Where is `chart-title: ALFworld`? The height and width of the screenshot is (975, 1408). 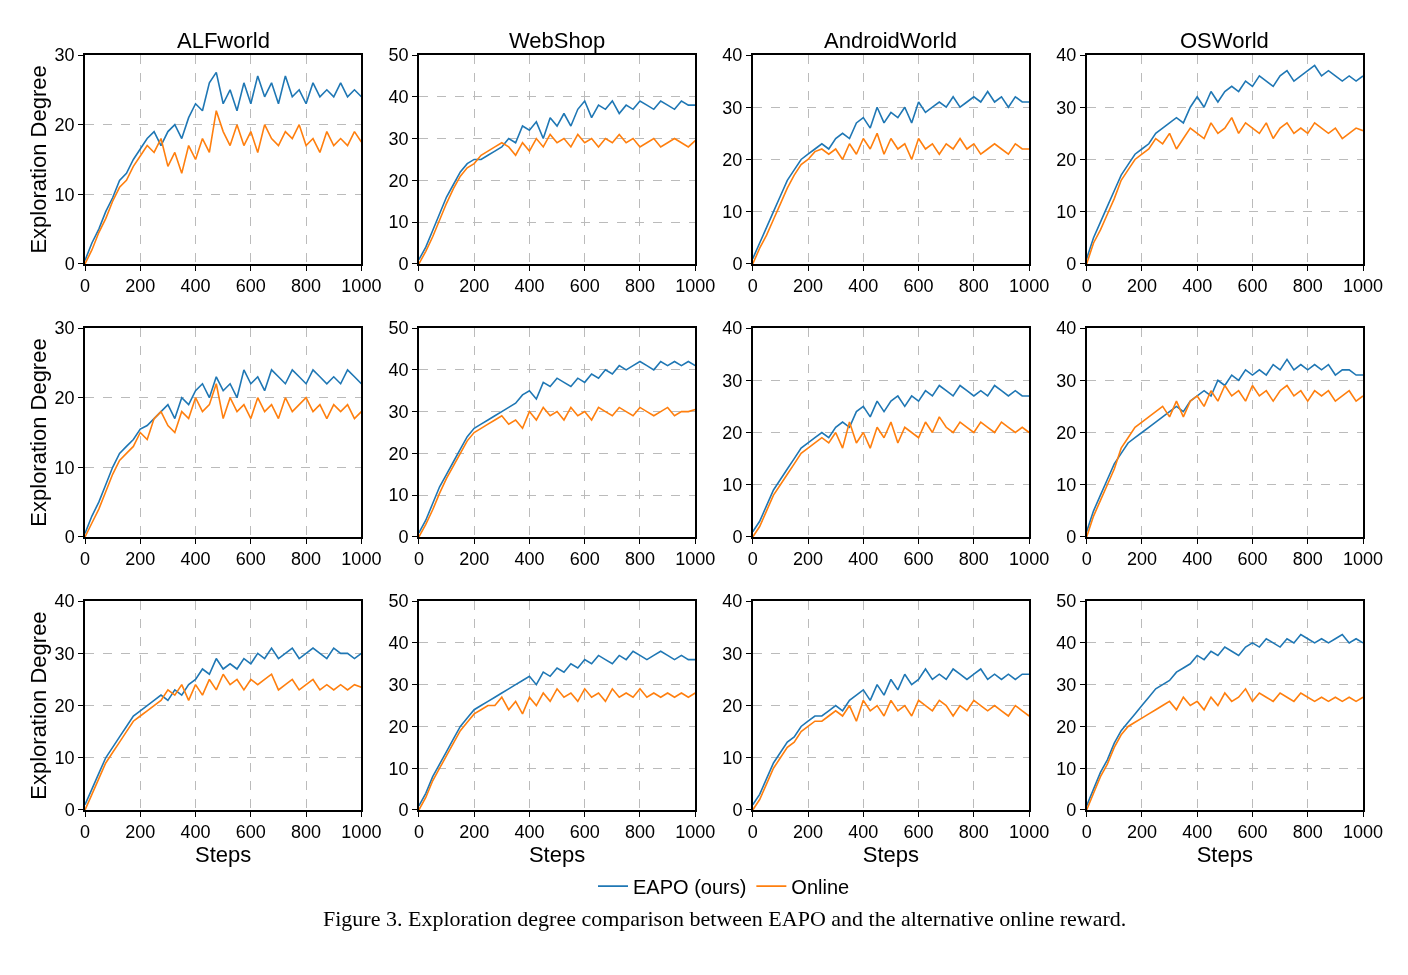 chart-title: ALFworld is located at coordinates (223, 40).